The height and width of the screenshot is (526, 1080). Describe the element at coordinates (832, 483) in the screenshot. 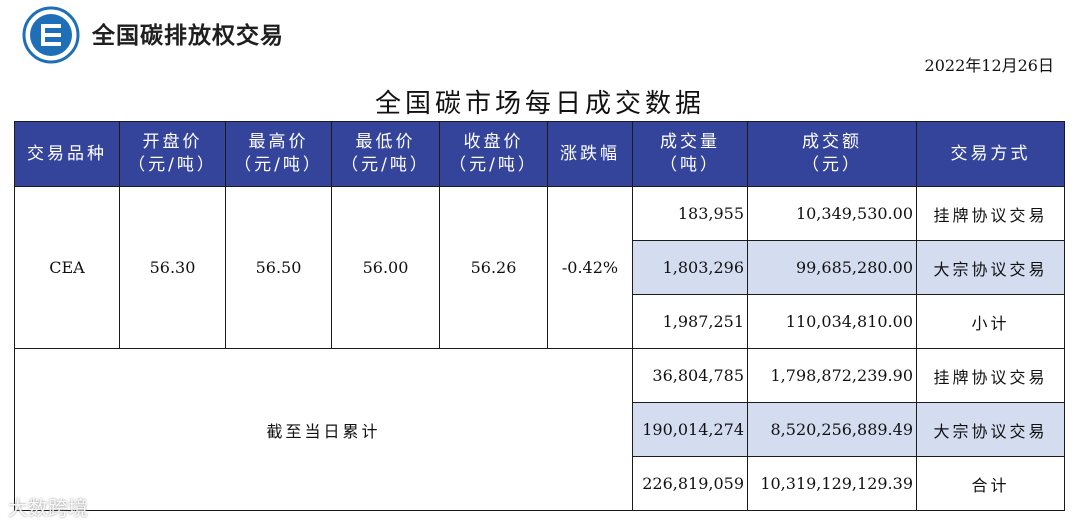

I see `amount-cell: 10,319,129,129.39` at that location.